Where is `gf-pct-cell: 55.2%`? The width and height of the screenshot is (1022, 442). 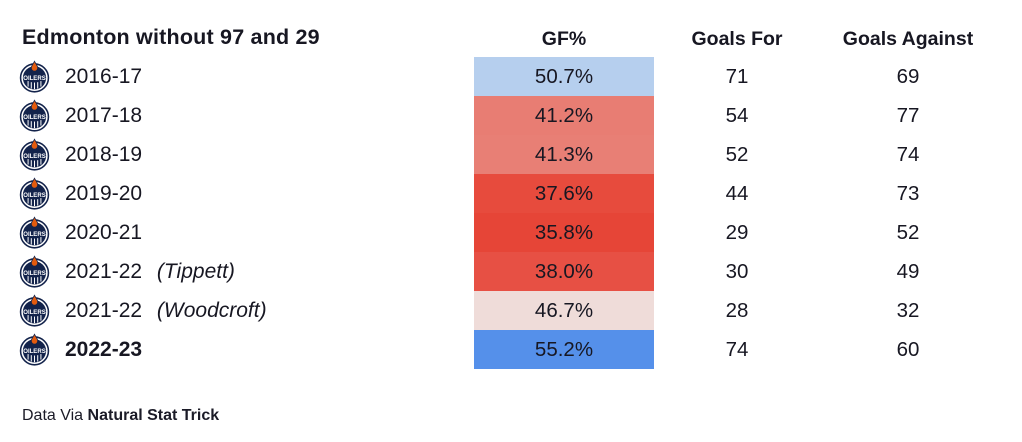 gf-pct-cell: 55.2% is located at coordinates (564, 349).